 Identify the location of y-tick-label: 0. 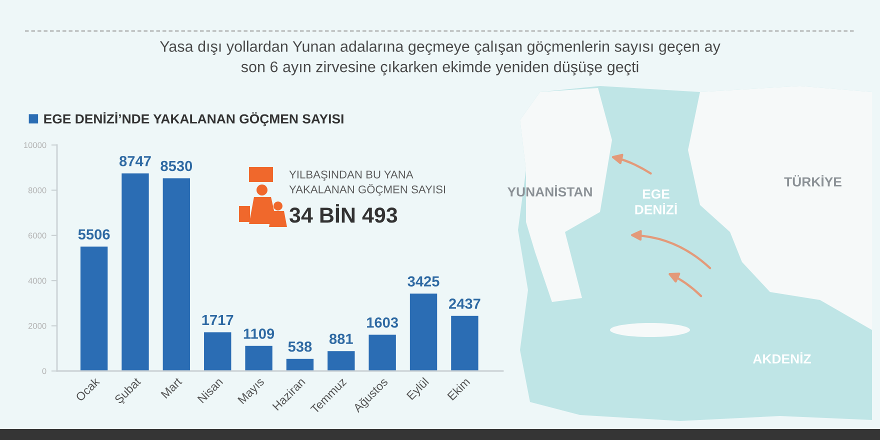
(44, 371).